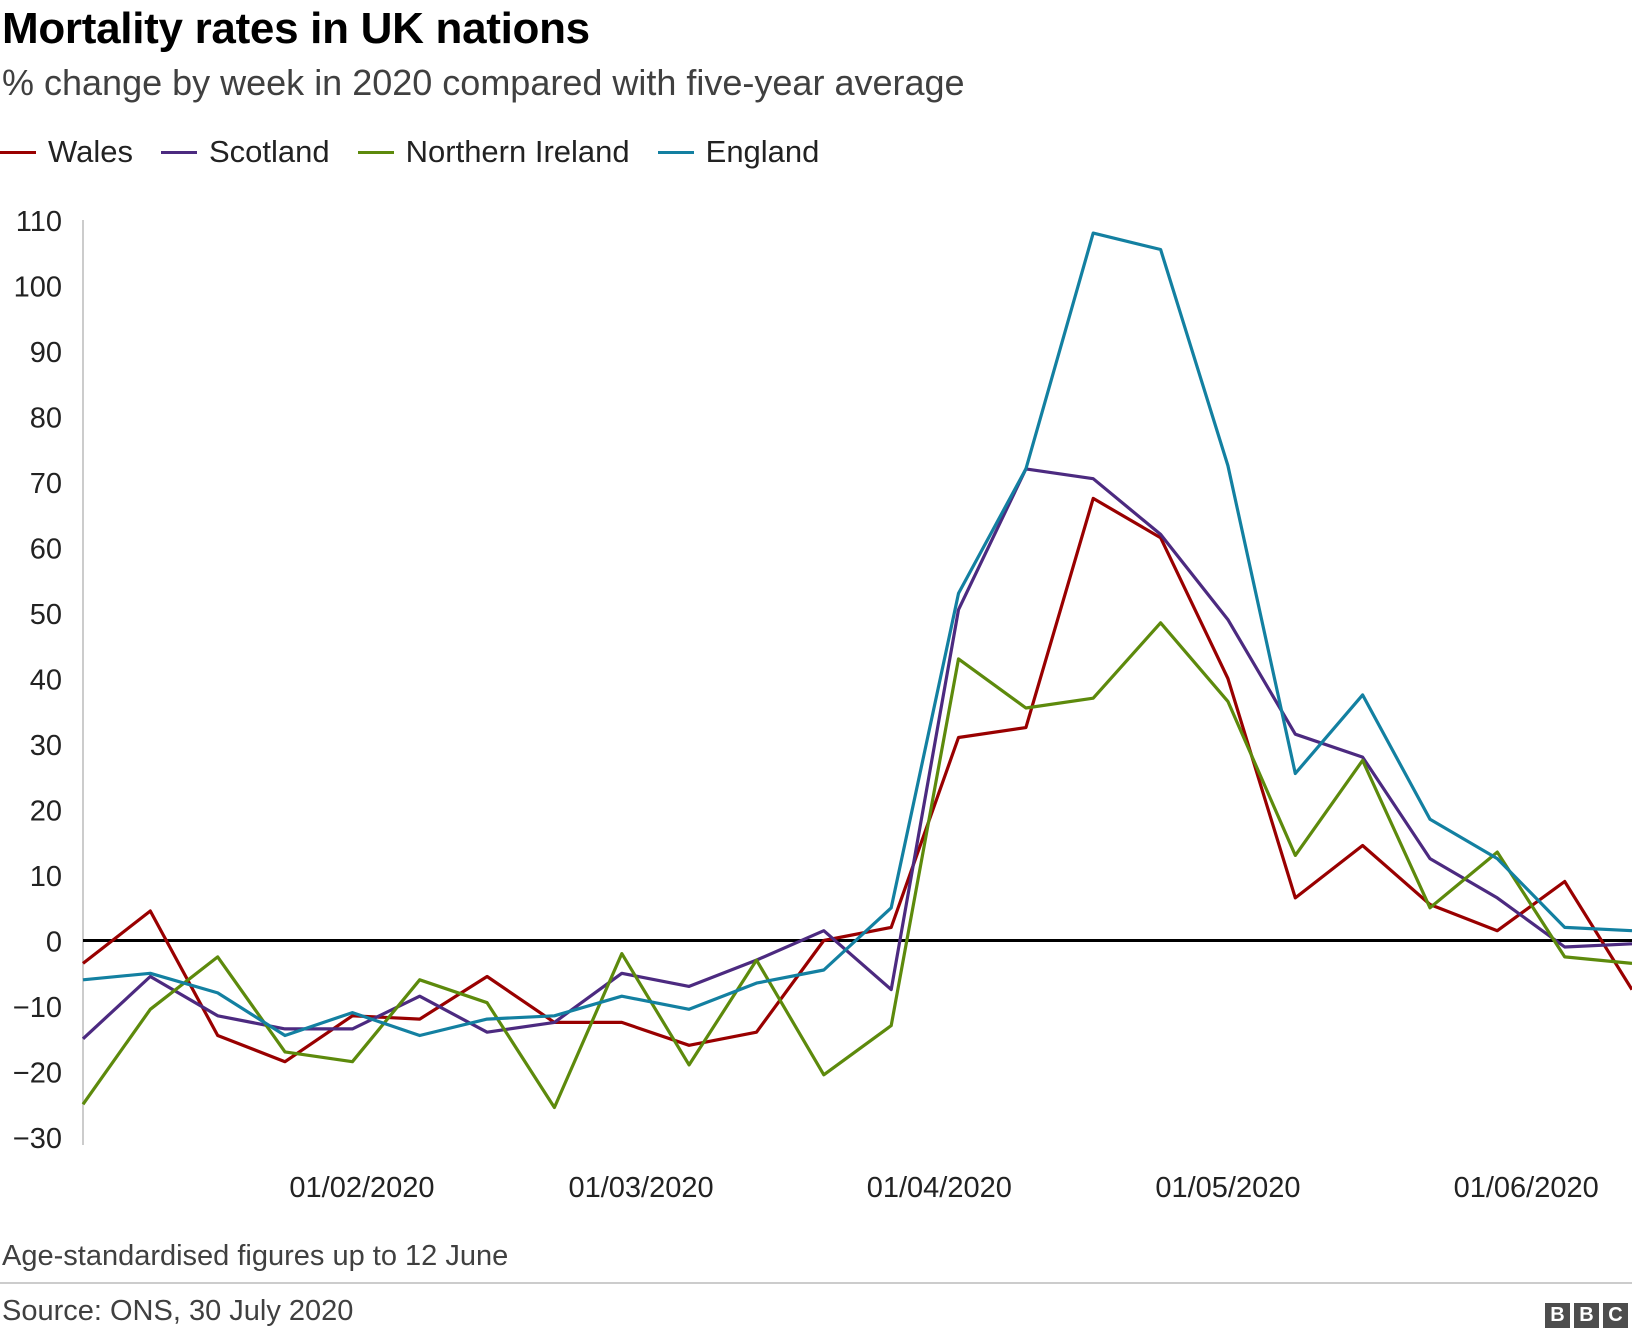 The image size is (1632, 1336). I want to click on x-tick-label: 01/06/2020, so click(1526, 1188).